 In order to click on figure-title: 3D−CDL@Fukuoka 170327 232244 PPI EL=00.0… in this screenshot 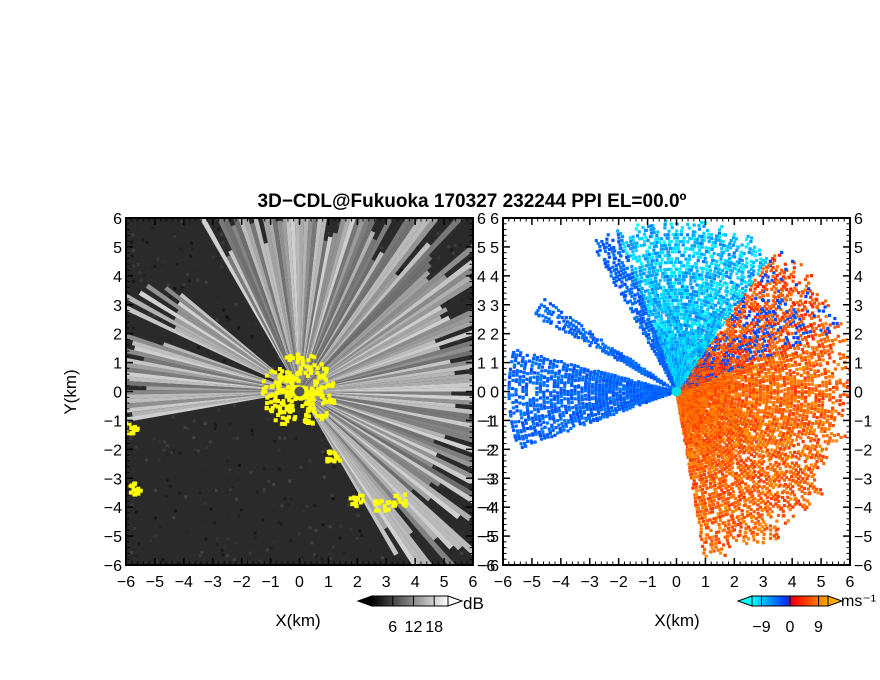, I will do `click(472, 201)`.